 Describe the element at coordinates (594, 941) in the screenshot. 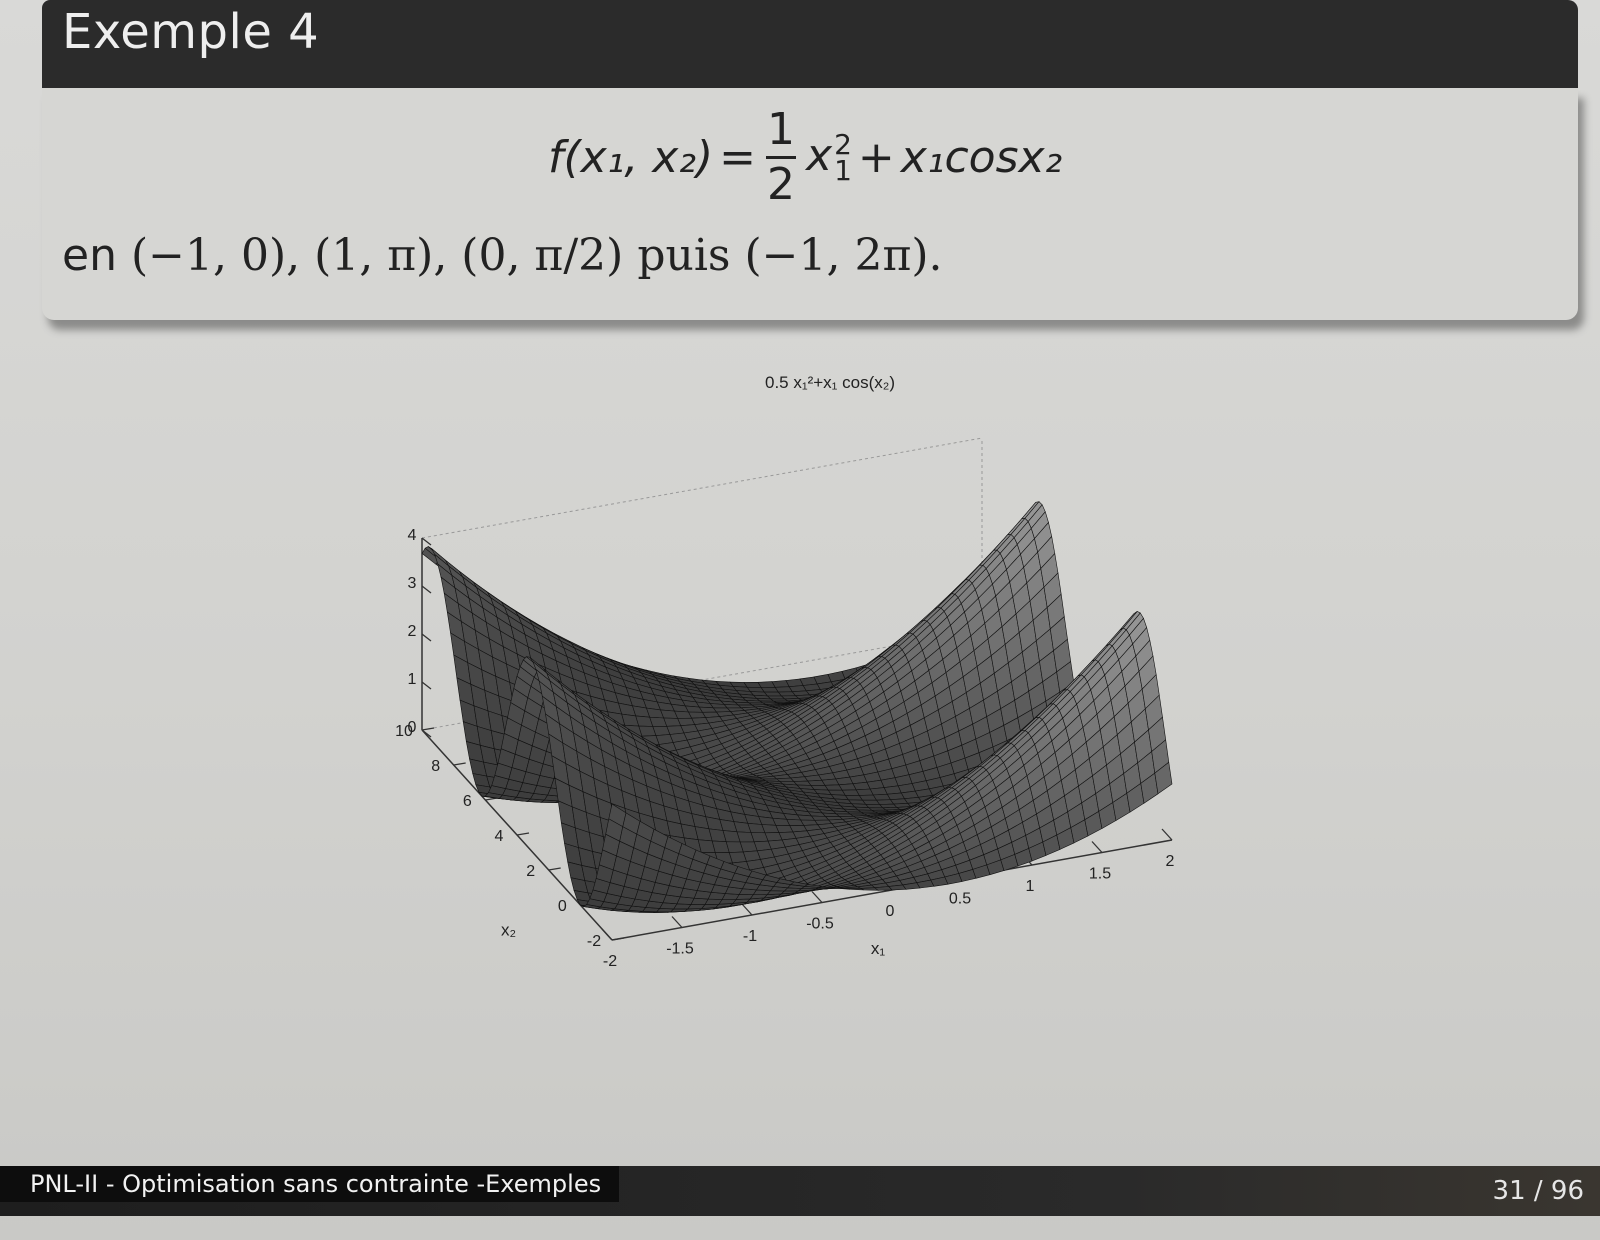

I see `y-tick-label: -2` at that location.